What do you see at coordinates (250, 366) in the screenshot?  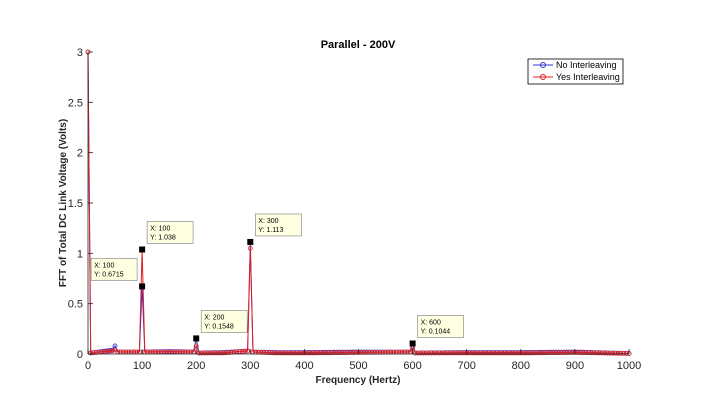 I see `x-tick-label: 300` at bounding box center [250, 366].